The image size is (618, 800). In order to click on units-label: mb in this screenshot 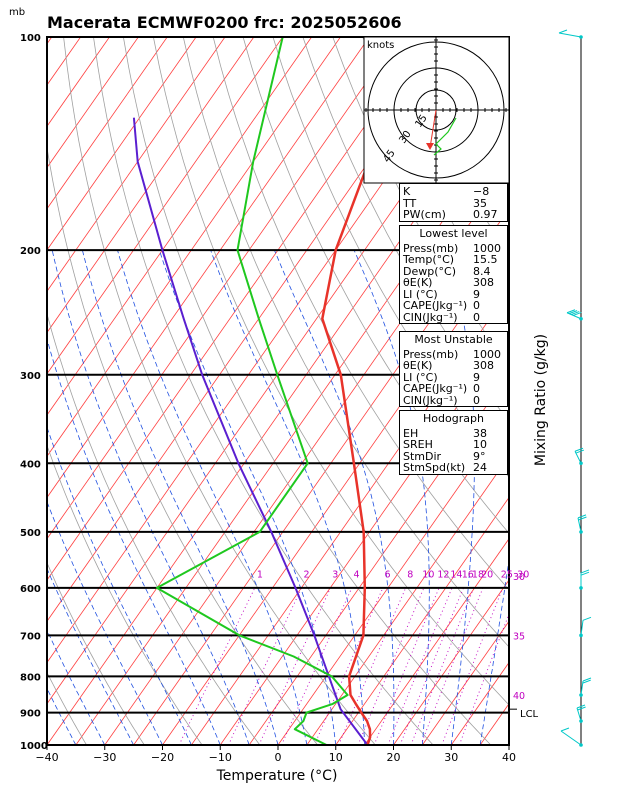, I will do `click(17, 12)`.